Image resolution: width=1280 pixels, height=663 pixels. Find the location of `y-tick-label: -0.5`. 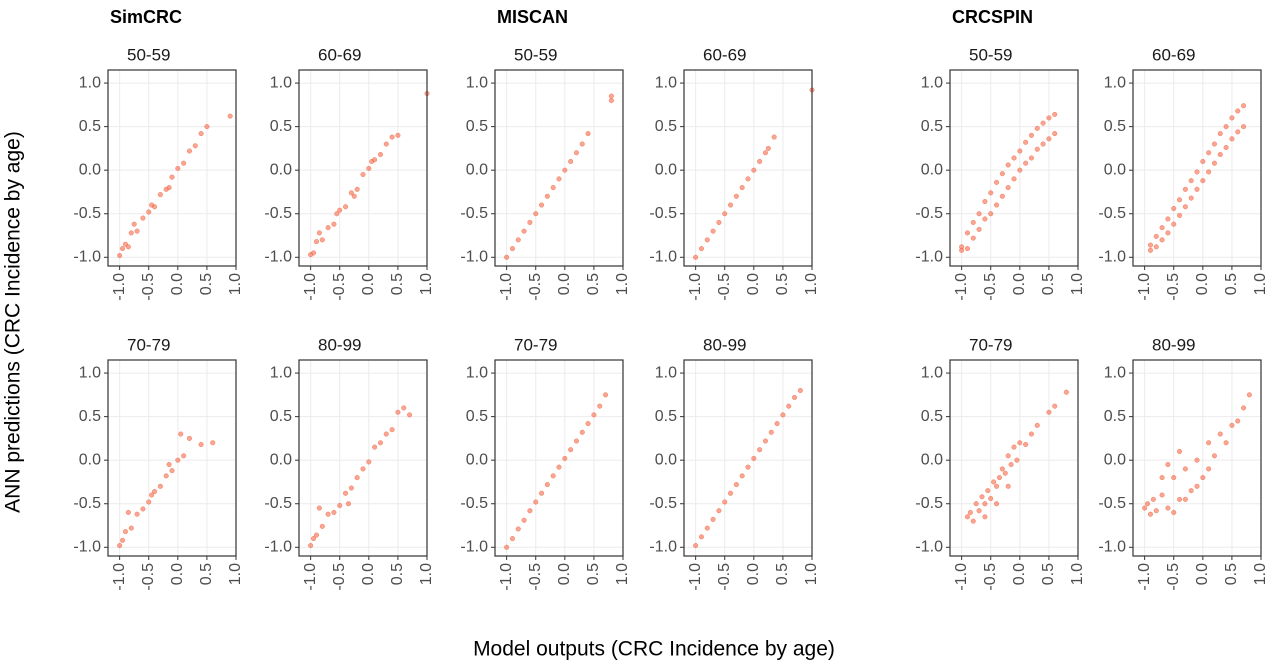

y-tick-label: -0.5 is located at coordinates (474, 213).